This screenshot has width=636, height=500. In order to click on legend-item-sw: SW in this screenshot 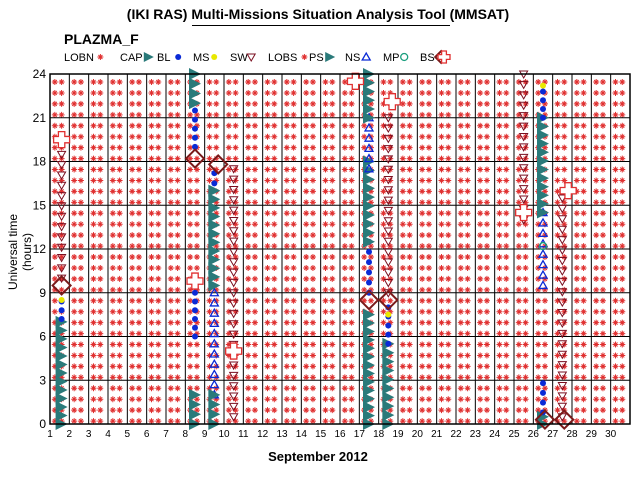, I will do `click(243, 58)`.